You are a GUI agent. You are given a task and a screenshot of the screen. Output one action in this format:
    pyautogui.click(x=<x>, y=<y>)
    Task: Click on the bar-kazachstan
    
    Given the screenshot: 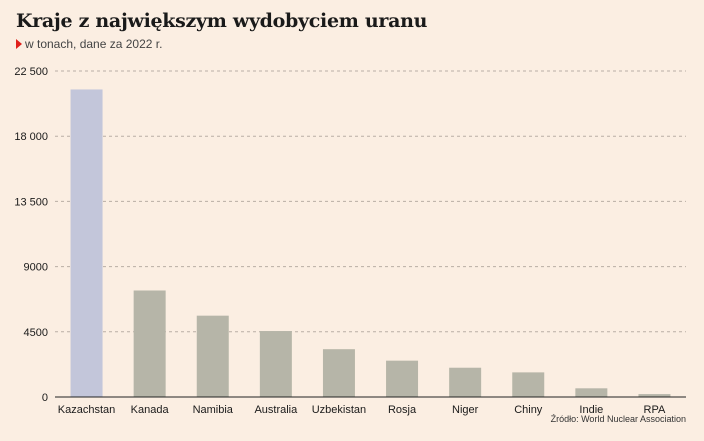 What is the action you would take?
    pyautogui.click(x=86, y=243)
    